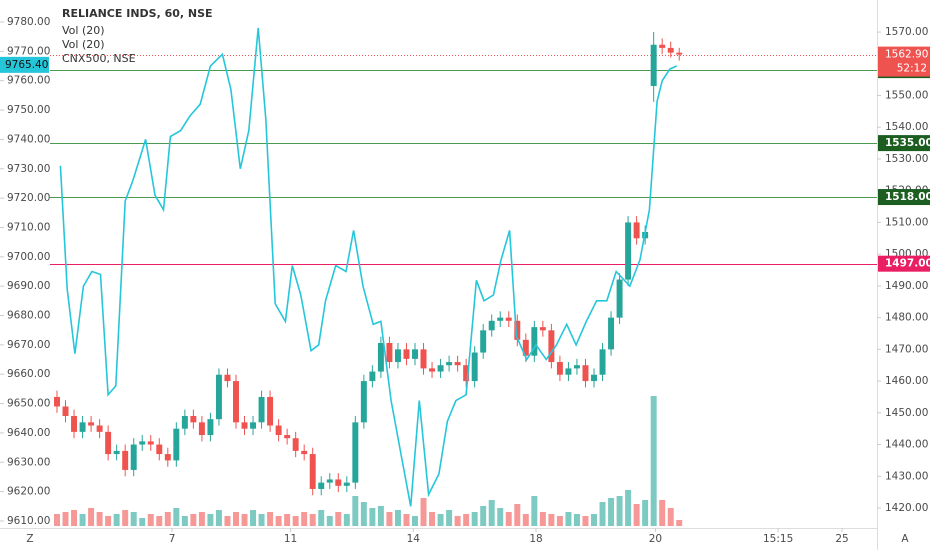  Describe the element at coordinates (906, 318) in the screenshot. I see `y-tick-label: 1480.00` at that location.